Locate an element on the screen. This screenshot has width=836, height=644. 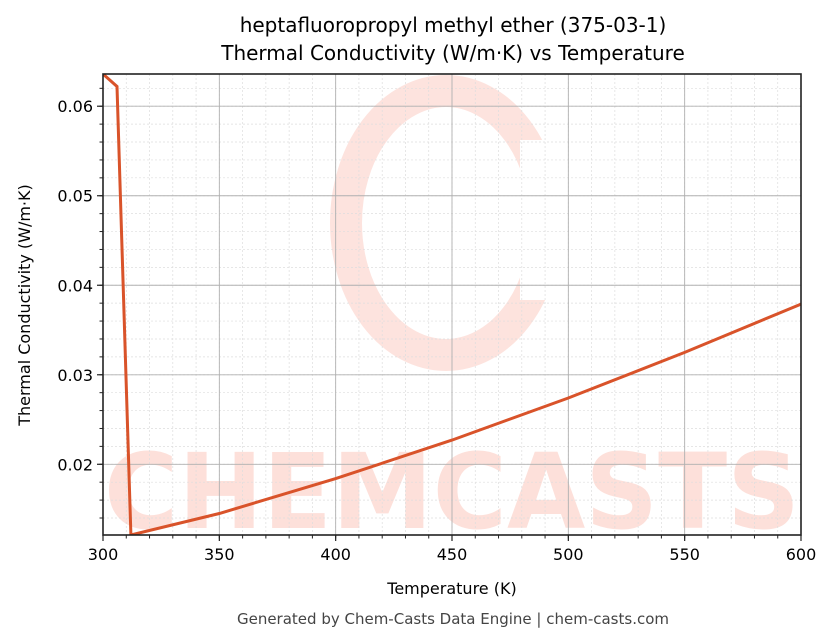
y-tick-label: 0.04 is located at coordinates (75, 285).